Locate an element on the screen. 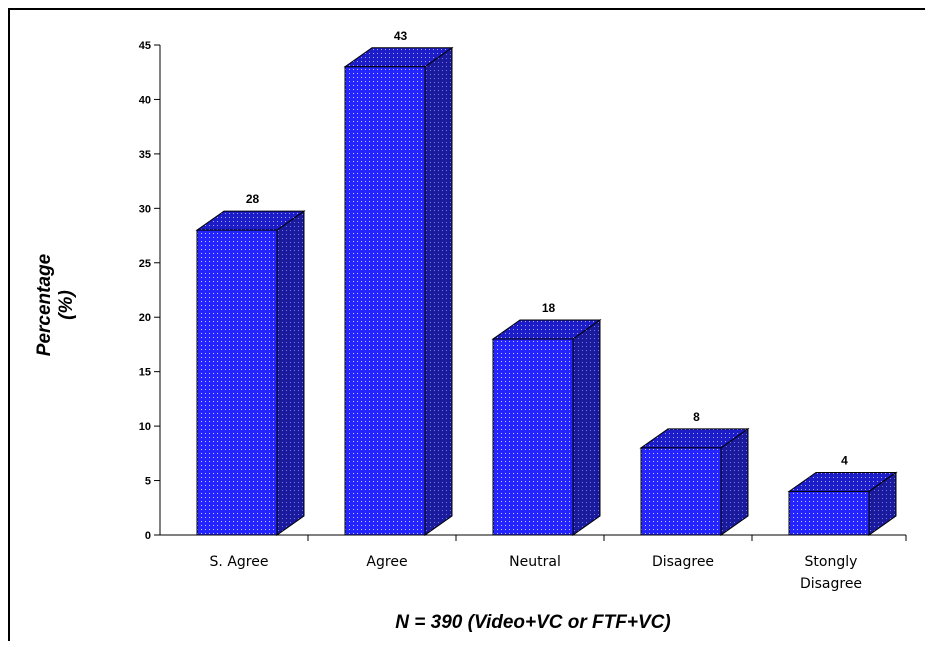 Image resolution: width=931 pixels, height=647 pixels. data-label: 4 is located at coordinates (844, 460).